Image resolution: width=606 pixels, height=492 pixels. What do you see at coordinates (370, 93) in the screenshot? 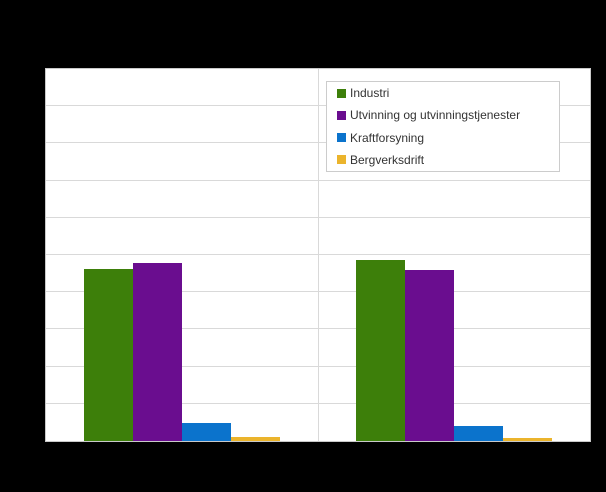
I see `legend-label: Industri` at bounding box center [370, 93].